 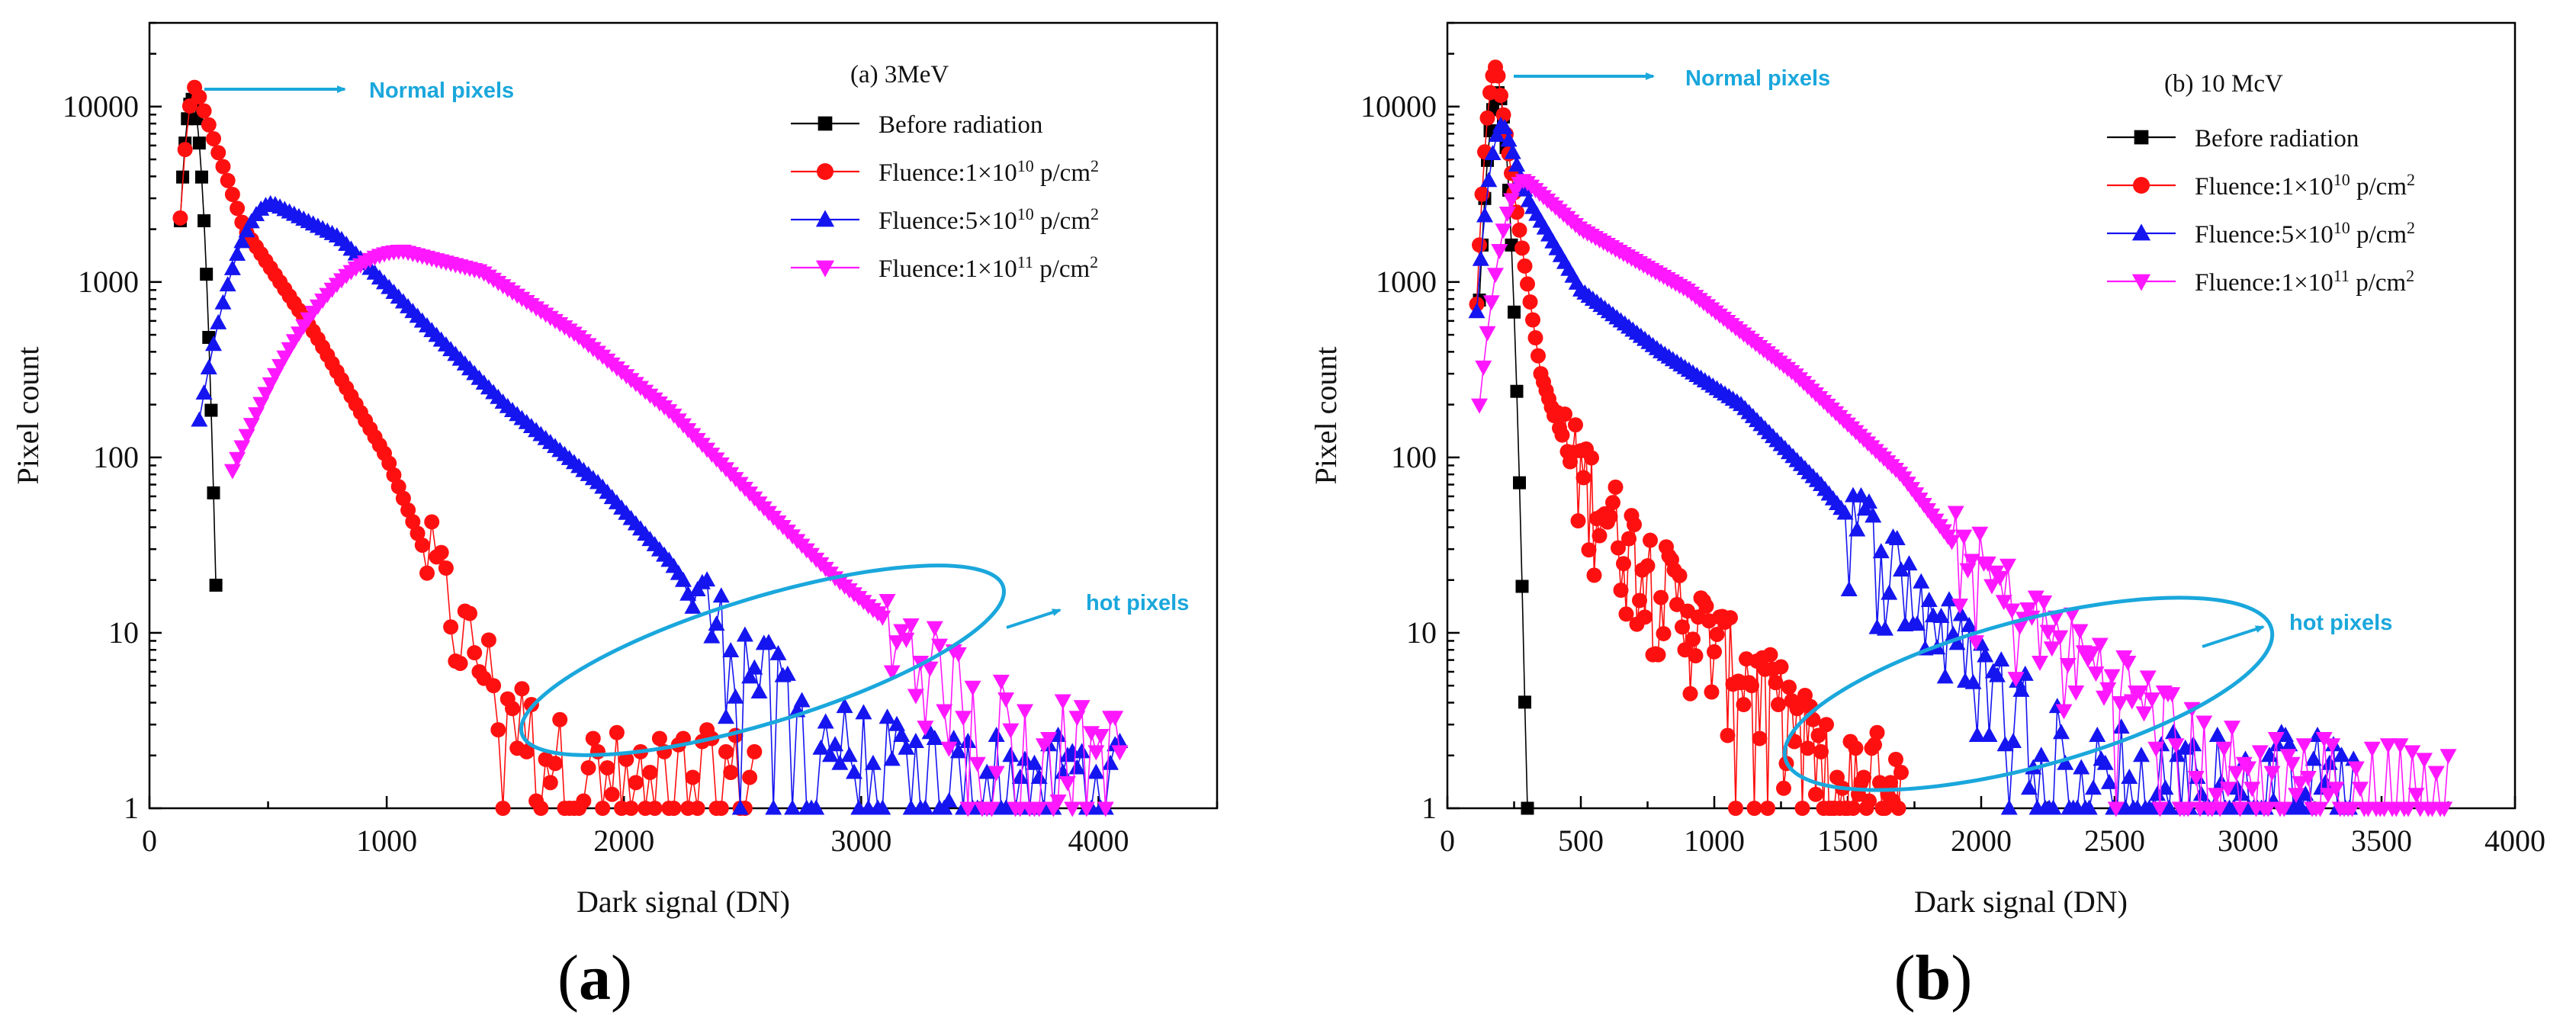 I want to click on x-tick-label: 4000, so click(x=1098, y=841).